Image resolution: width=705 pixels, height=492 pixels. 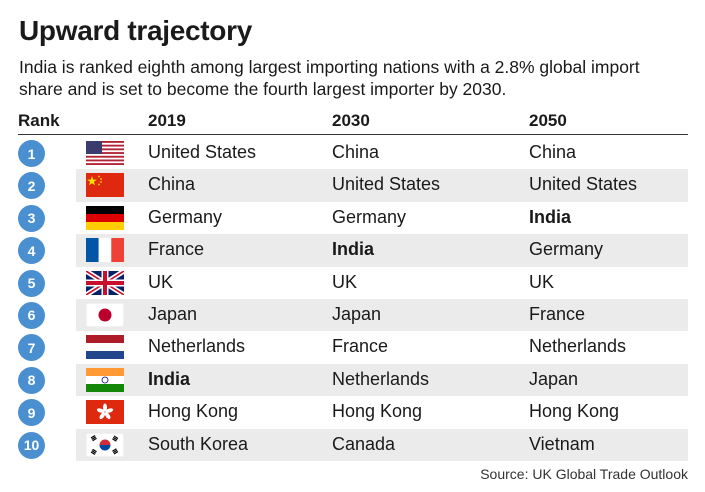 What do you see at coordinates (548, 120) in the screenshot?
I see `header-2050: 2050` at bounding box center [548, 120].